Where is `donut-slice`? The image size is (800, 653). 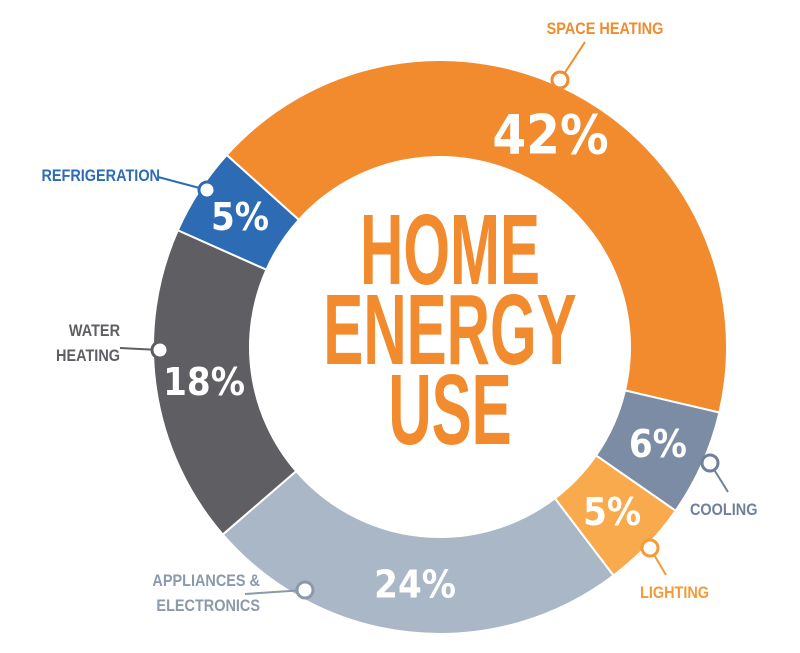
donut-slice is located at coordinates (418, 552).